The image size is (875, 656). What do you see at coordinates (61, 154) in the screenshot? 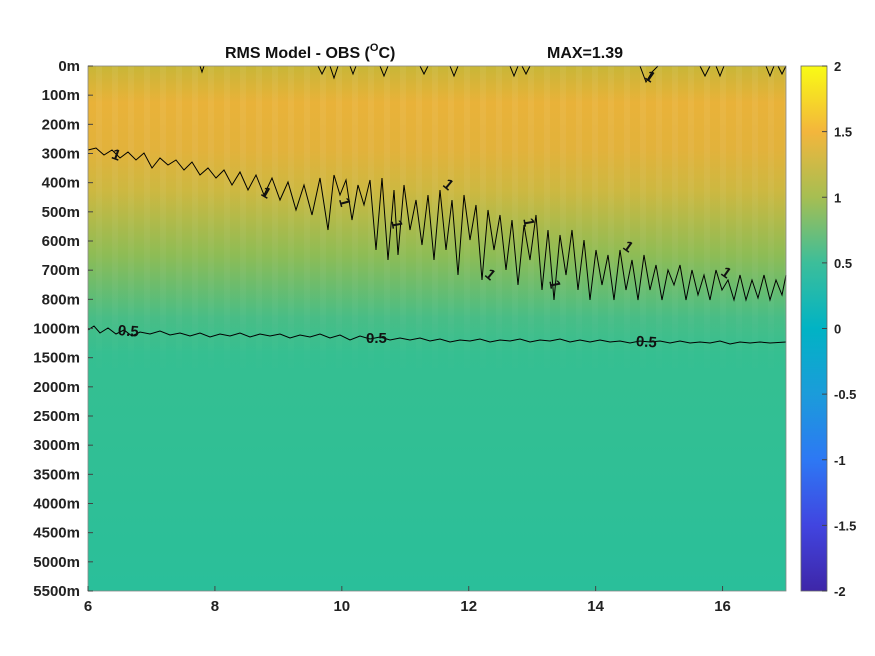
I see `y-tick-label: 300m` at bounding box center [61, 154].